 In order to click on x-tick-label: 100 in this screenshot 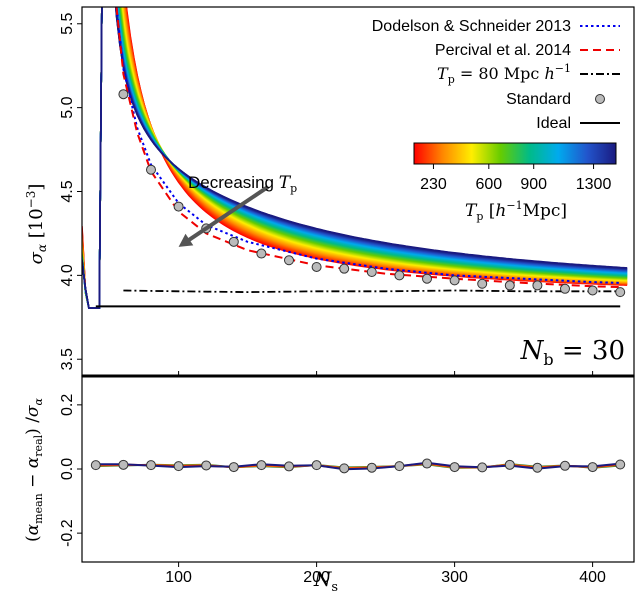, I will do `click(178, 577)`.